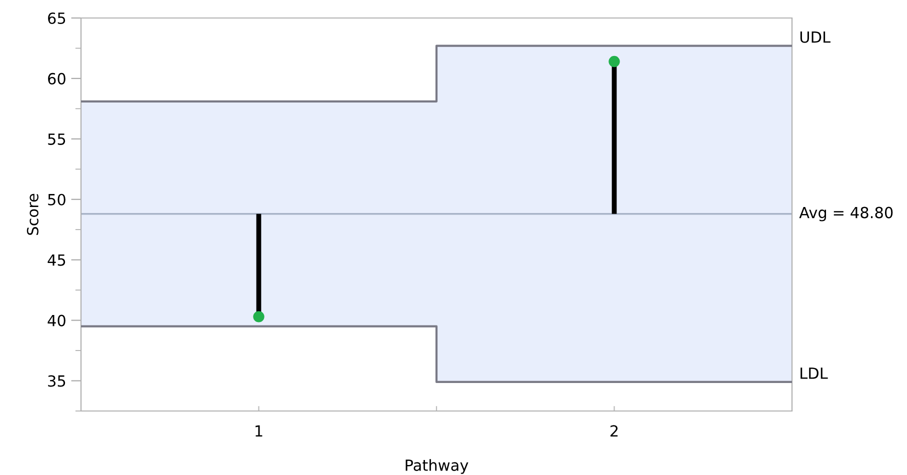  What do you see at coordinates (57, 139) in the screenshot?
I see `y-tick-label: 55` at bounding box center [57, 139].